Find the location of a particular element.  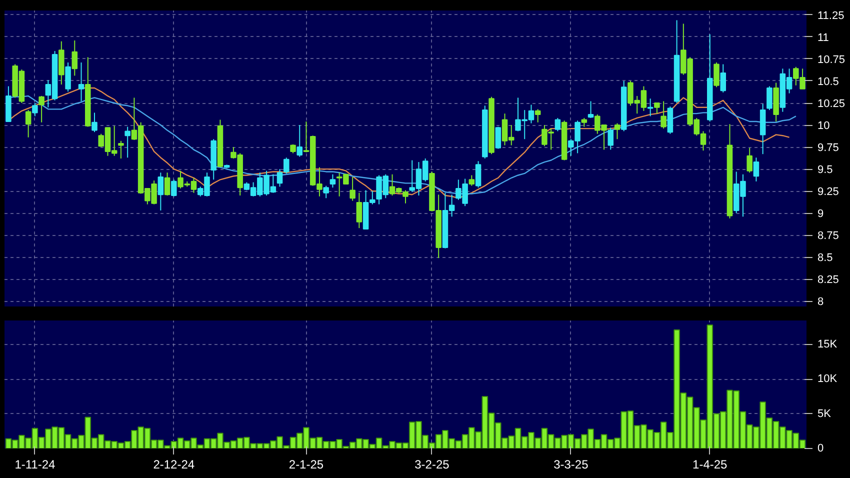

y-tick-label: 10K is located at coordinates (828, 379).